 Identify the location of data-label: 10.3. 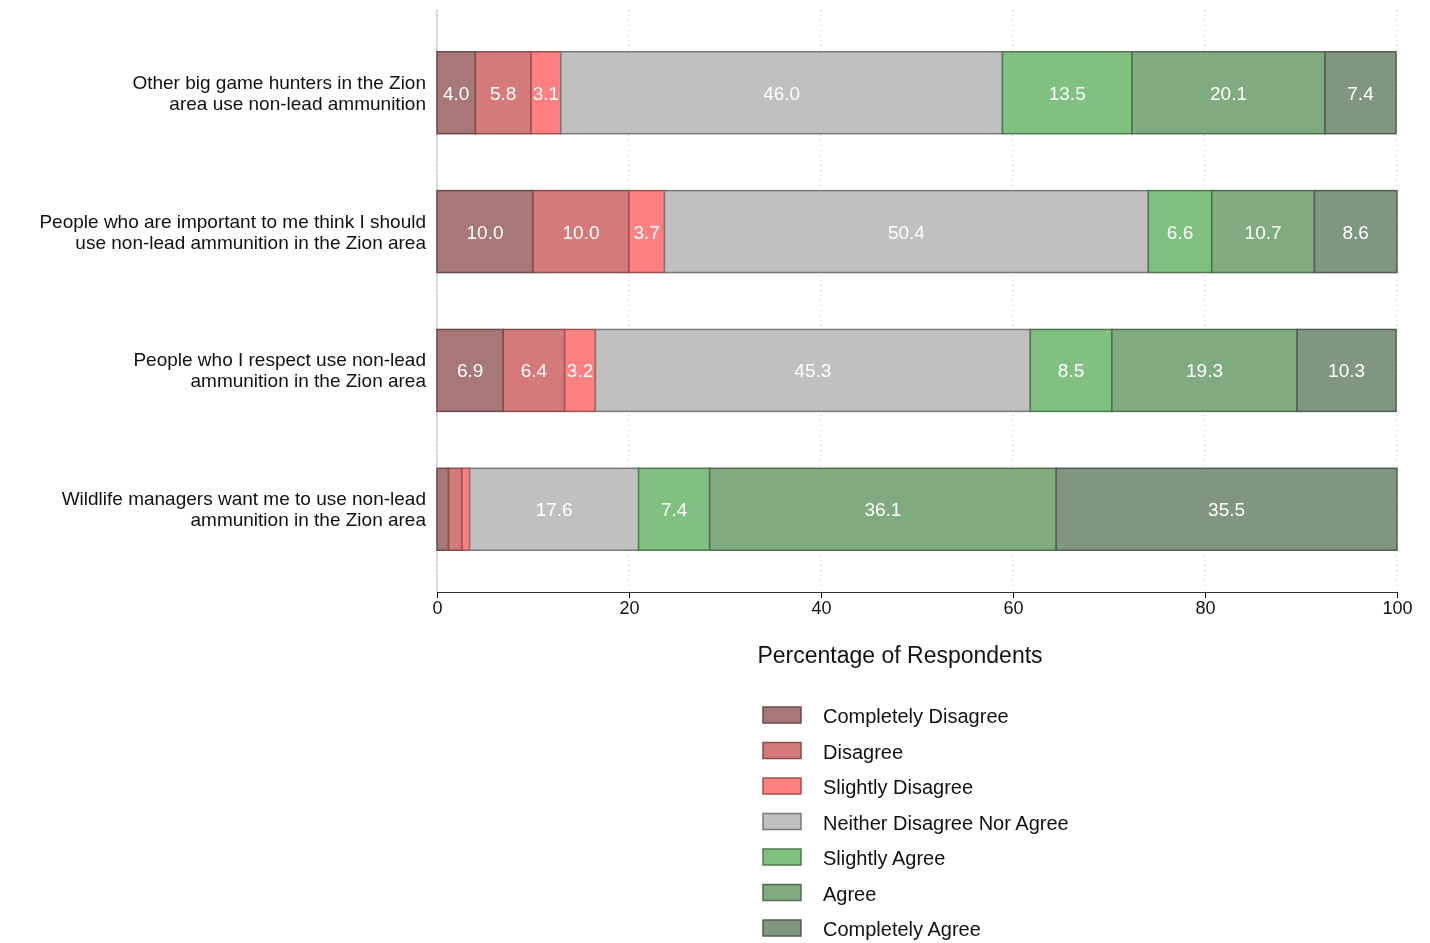
(1347, 371).